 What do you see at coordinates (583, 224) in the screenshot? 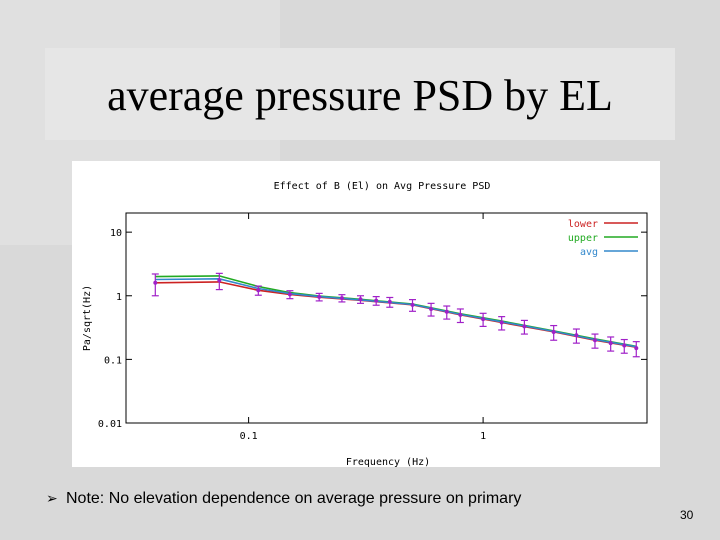
I see `legend-label-lower: lower` at bounding box center [583, 224].